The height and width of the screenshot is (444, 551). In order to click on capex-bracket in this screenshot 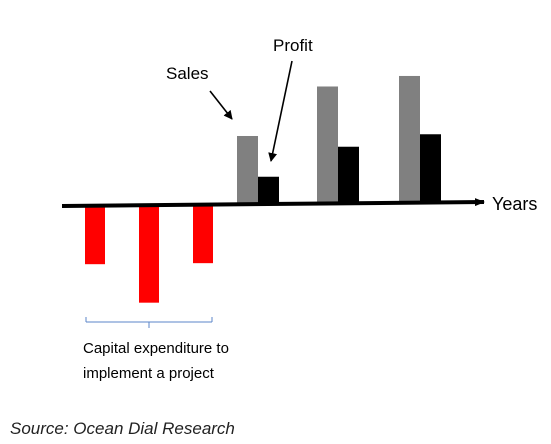, I will do `click(149, 322)`.